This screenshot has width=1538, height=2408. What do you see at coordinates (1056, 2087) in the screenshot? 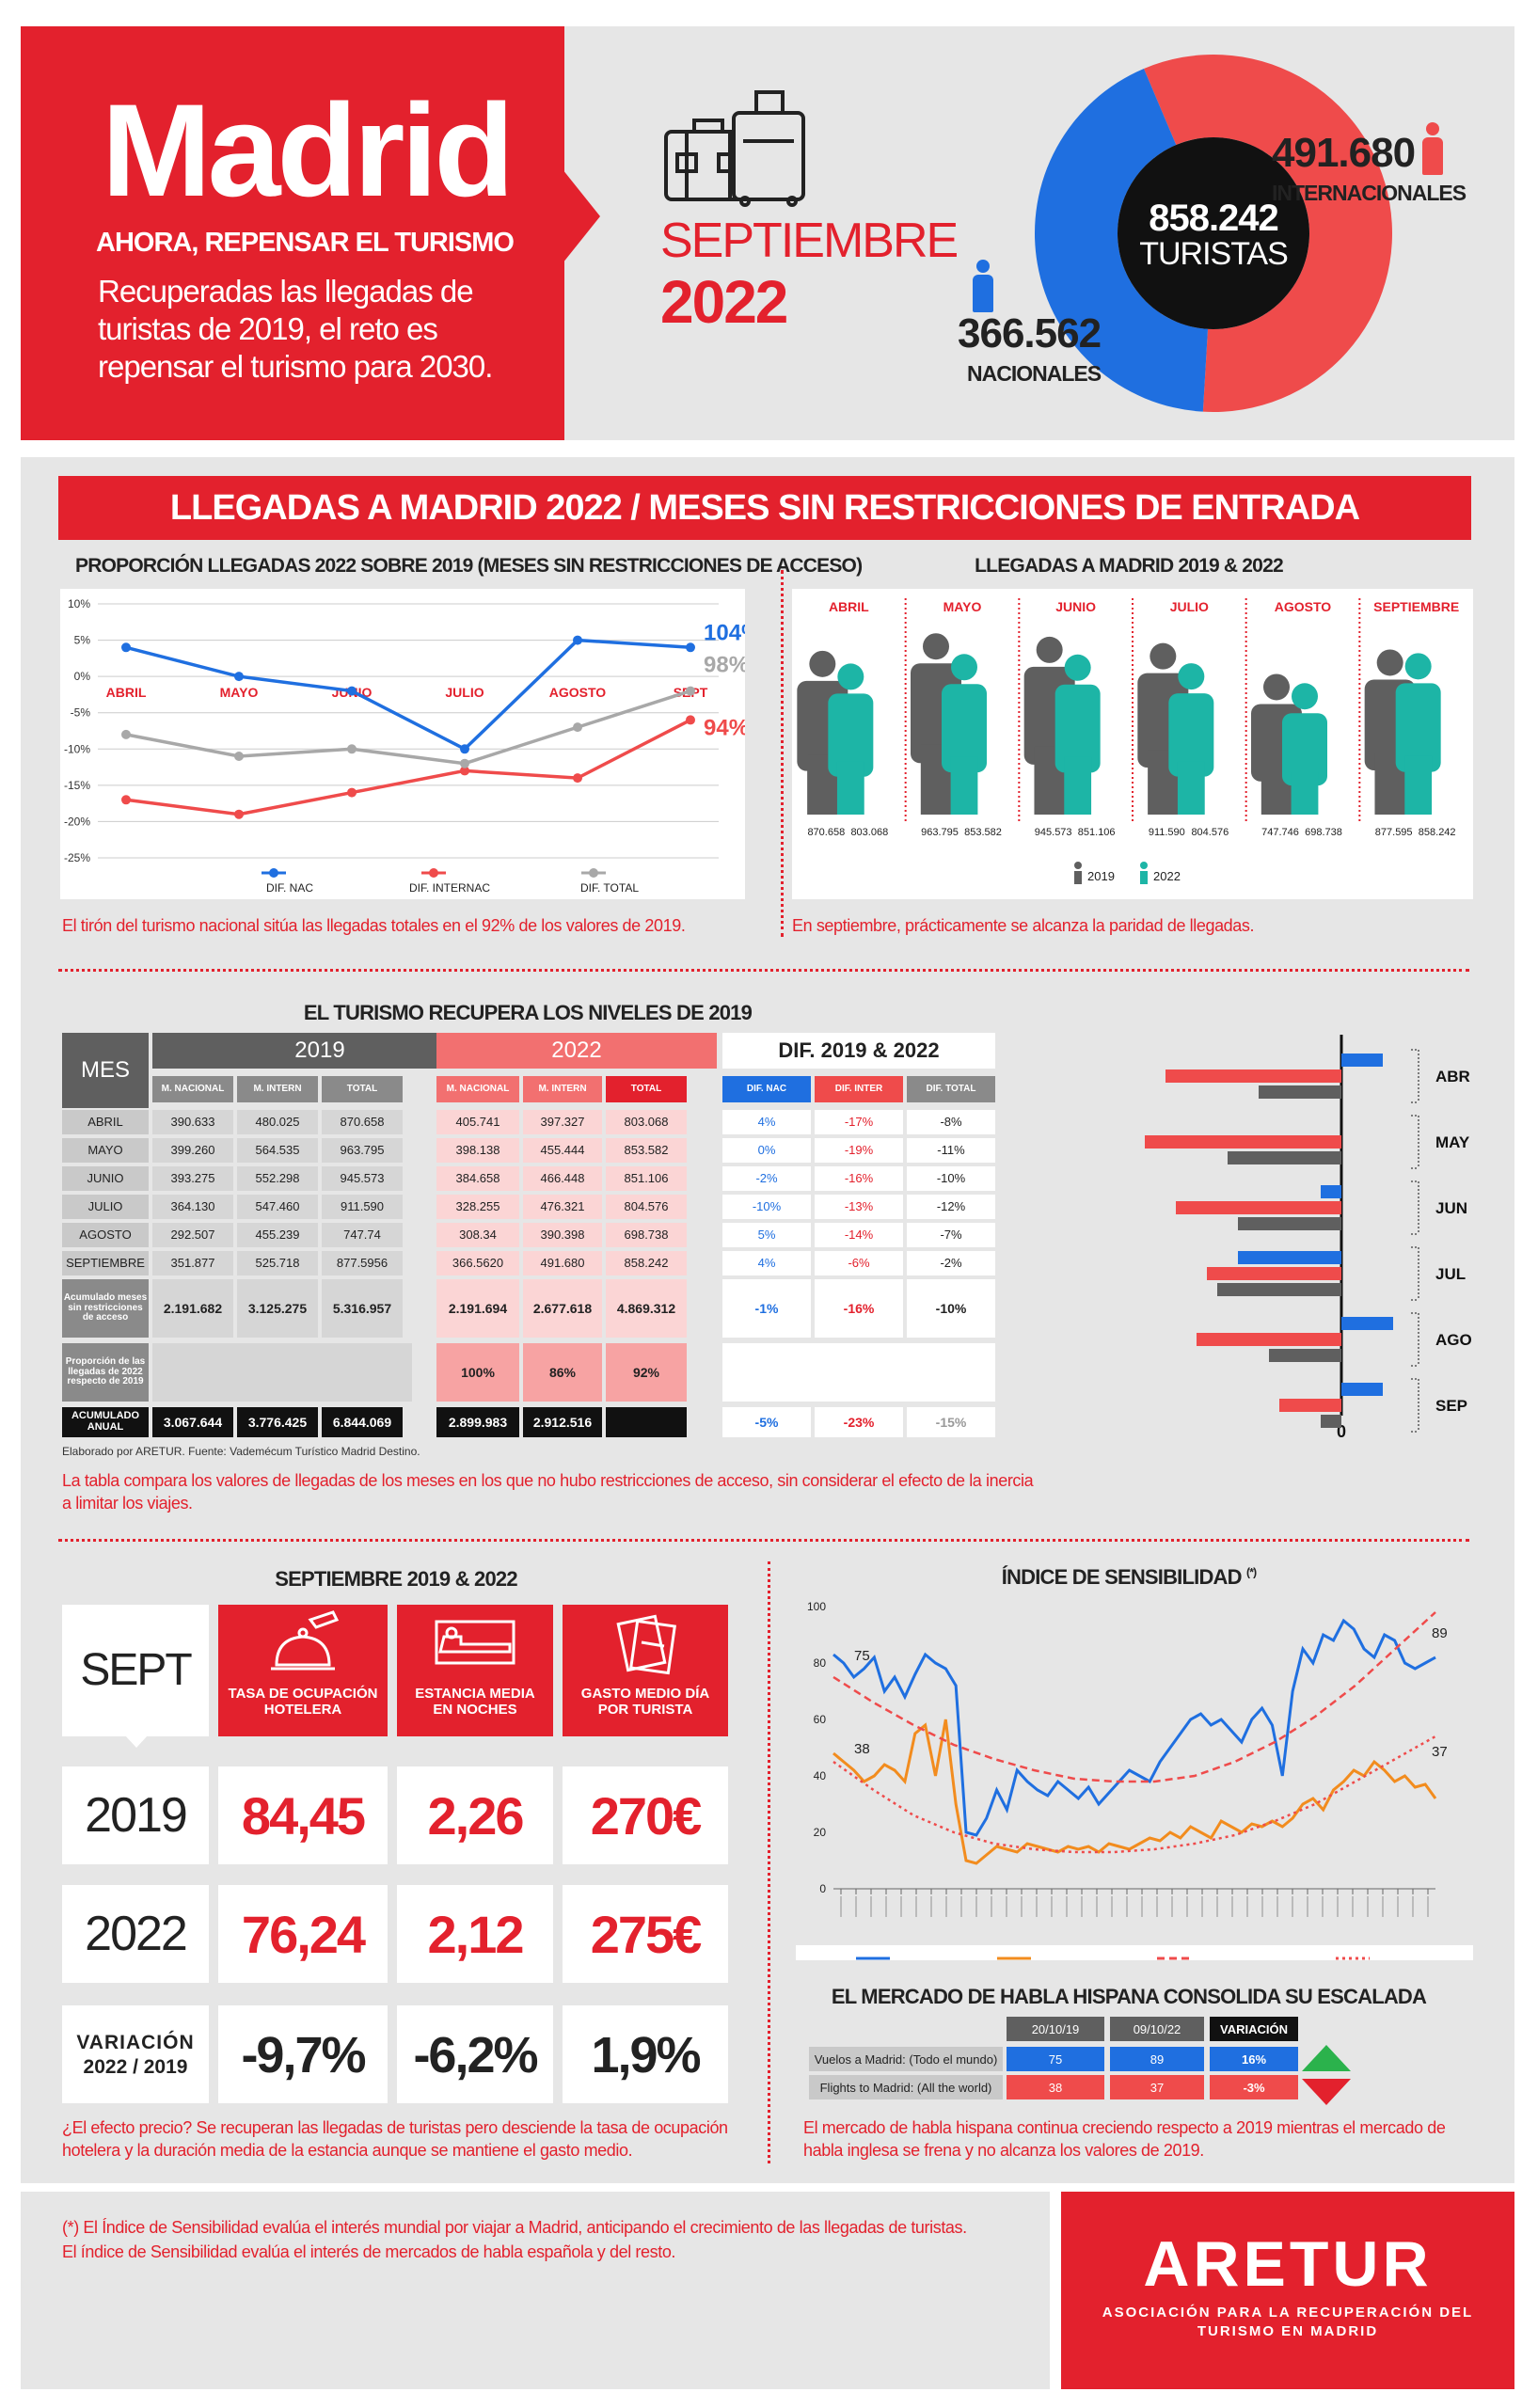
I see `hisp-cell: 38` at bounding box center [1056, 2087].